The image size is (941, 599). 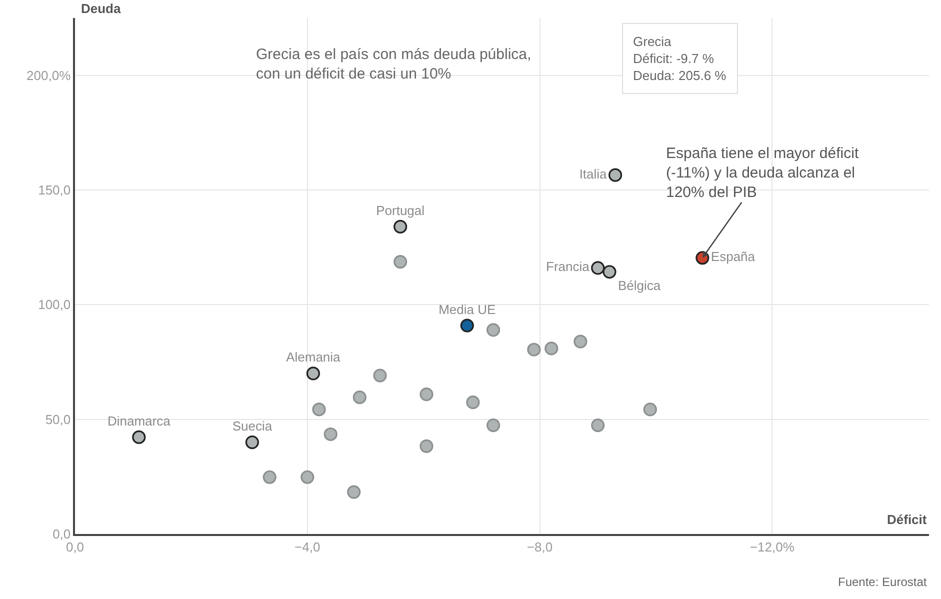 What do you see at coordinates (539, 546) in the screenshot?
I see `x-tick-label: −8,0` at bounding box center [539, 546].